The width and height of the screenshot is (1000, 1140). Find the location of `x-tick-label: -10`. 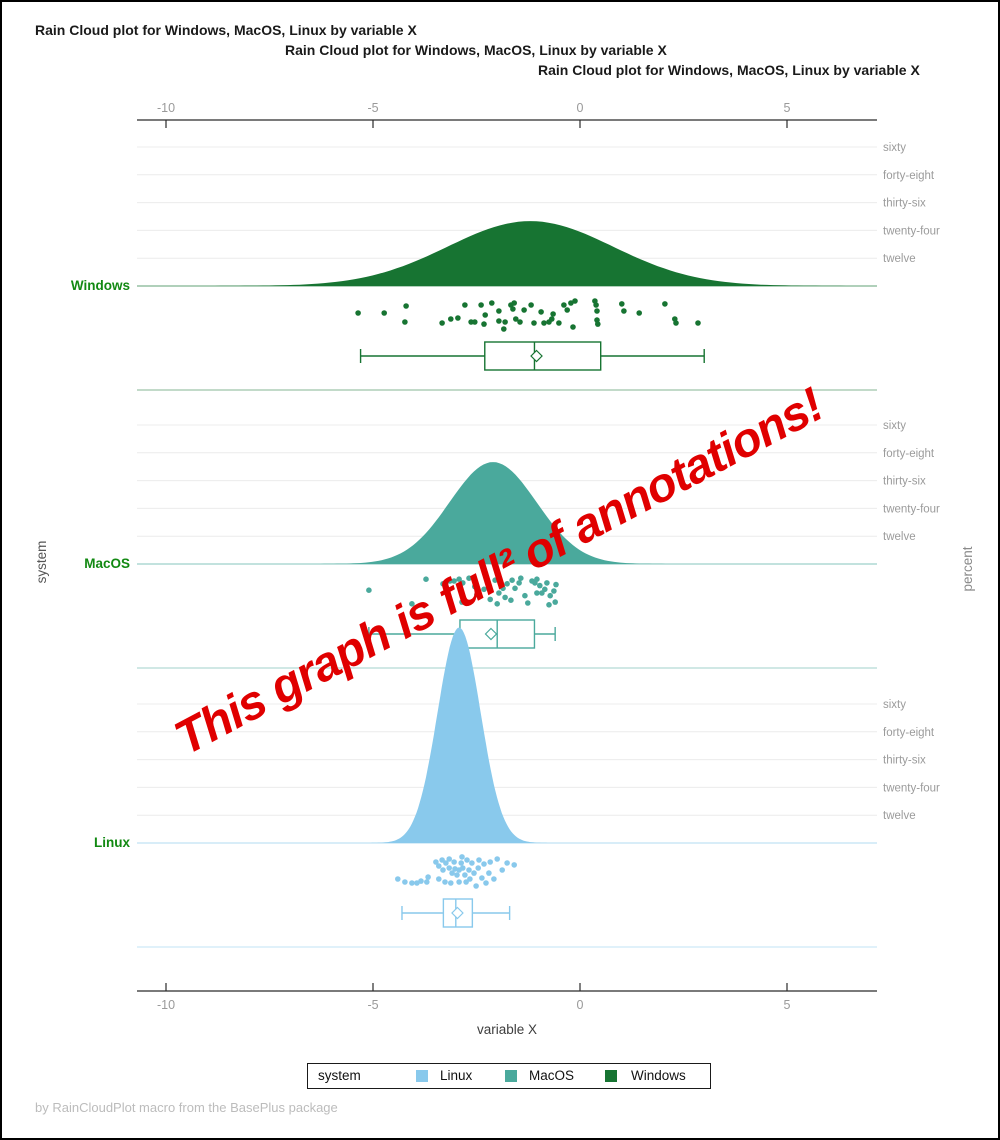

x-tick-label: -10 is located at coordinates (166, 108).